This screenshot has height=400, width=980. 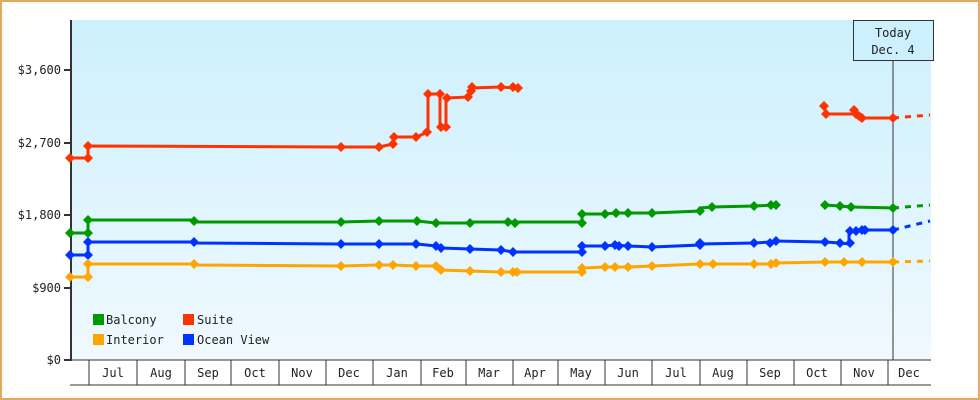 I want to click on ocean-view-markers, so click(x=481, y=242).